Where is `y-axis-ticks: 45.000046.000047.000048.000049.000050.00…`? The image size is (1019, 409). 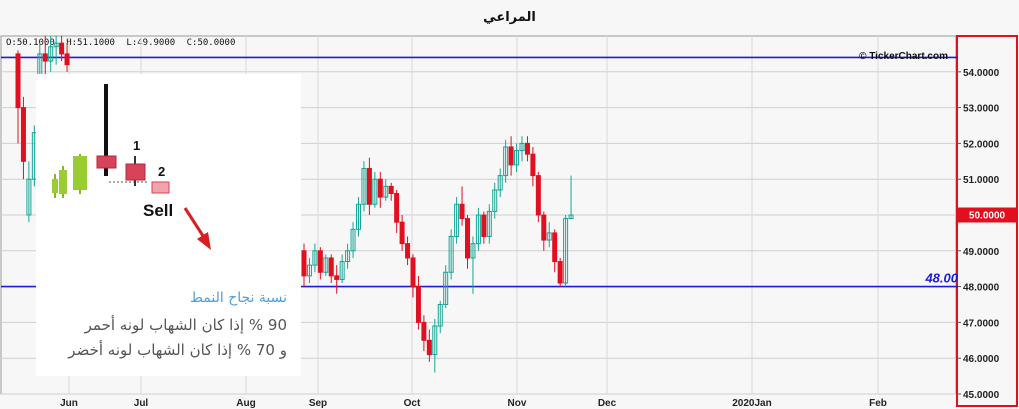 y-axis-ticks: 45.000046.000047.000048.000049.000050.00… is located at coordinates (978, 234).